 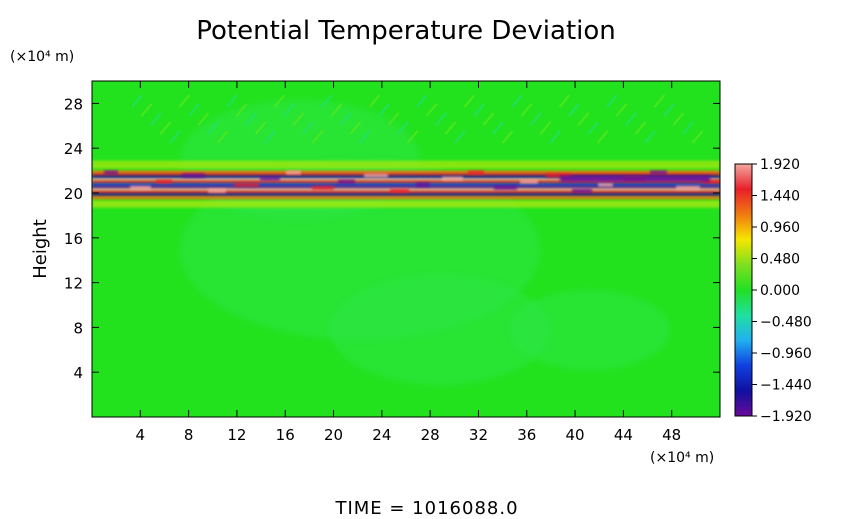 What do you see at coordinates (786, 417) in the screenshot?
I see `colorbar-tick-label: −1.920` at bounding box center [786, 417].